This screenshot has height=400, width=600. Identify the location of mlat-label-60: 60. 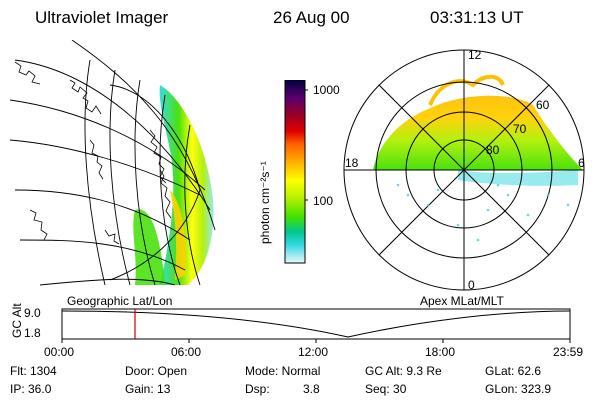
(543, 105).